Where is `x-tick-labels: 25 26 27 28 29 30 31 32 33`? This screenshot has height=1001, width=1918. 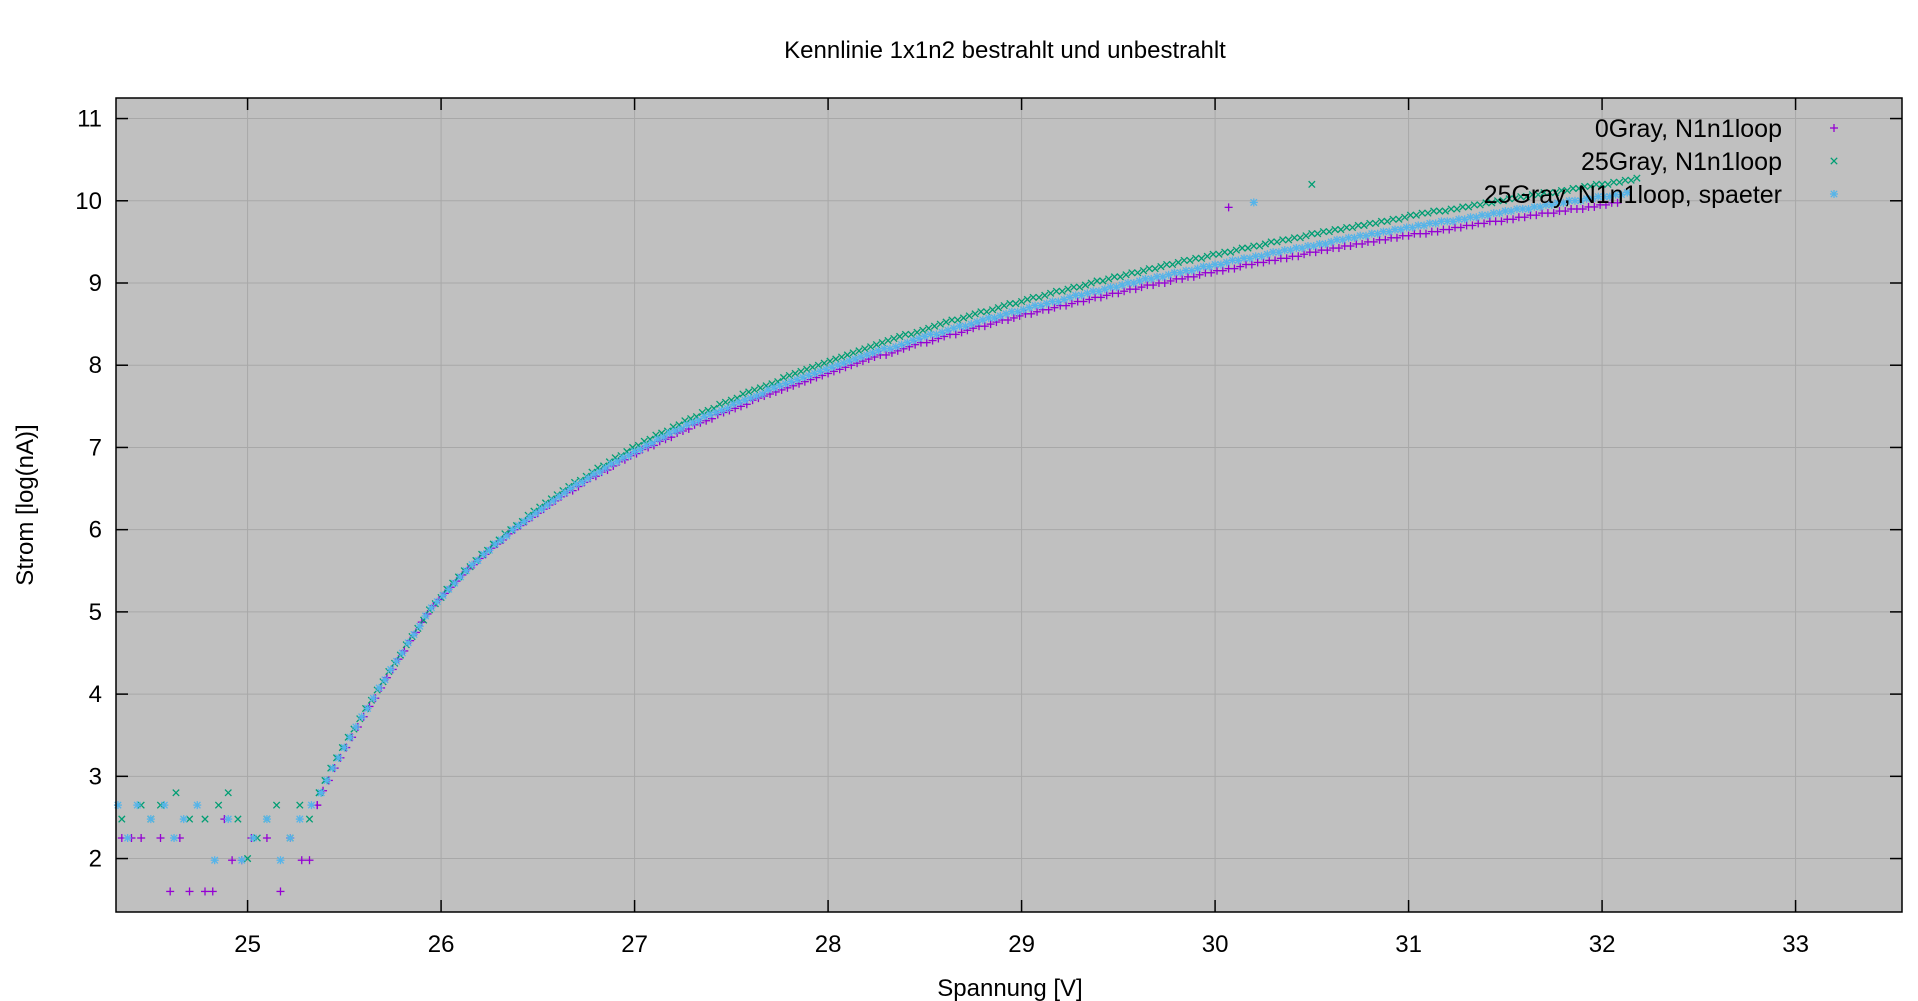
x-tick-labels: 25 26 27 28 29 30 31 32 33 is located at coordinates (1021, 944).